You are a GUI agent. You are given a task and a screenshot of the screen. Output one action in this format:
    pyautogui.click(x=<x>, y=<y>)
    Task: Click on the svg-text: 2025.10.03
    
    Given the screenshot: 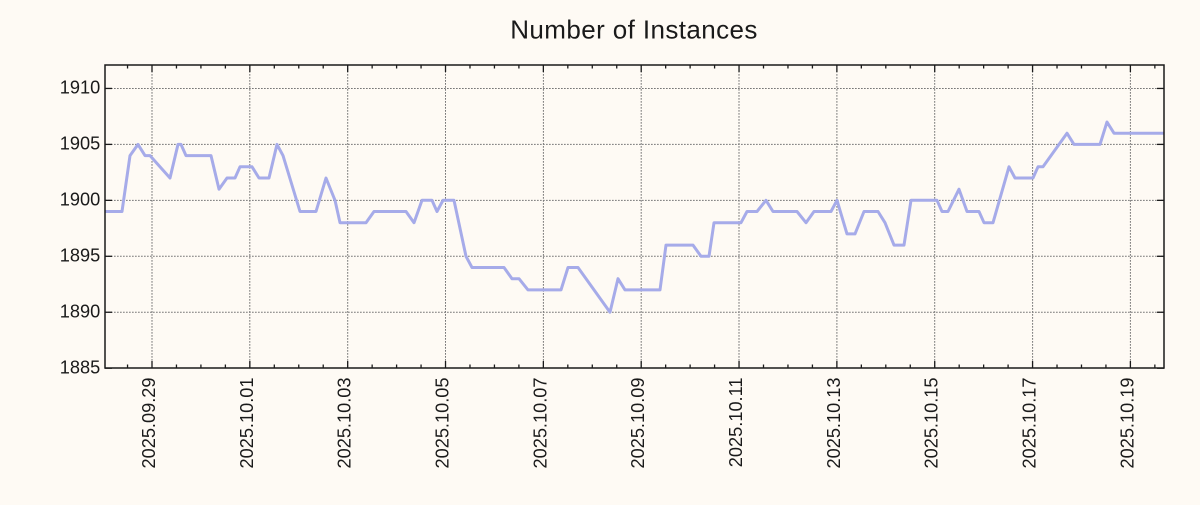 What is the action you would take?
    pyautogui.click(x=345, y=423)
    